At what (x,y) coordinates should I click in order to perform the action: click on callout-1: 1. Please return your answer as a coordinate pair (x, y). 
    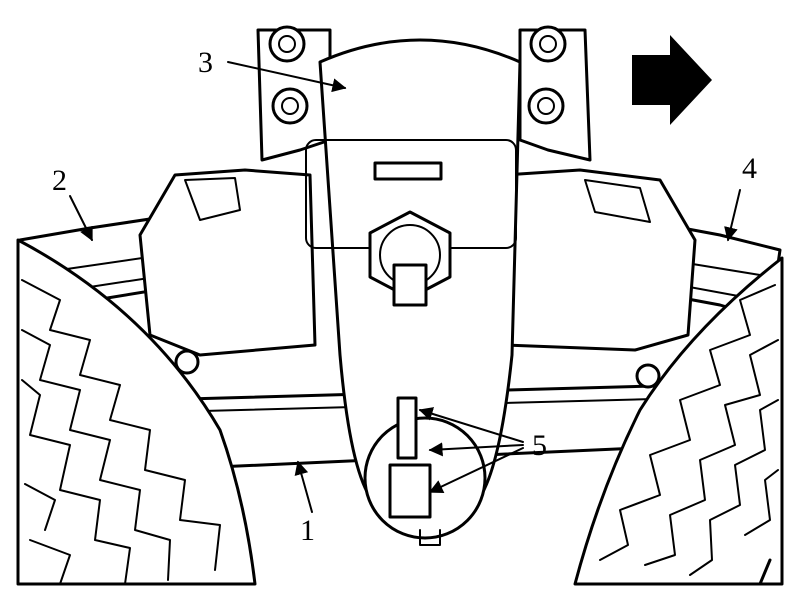
    Looking at the image, I should click on (307, 530).